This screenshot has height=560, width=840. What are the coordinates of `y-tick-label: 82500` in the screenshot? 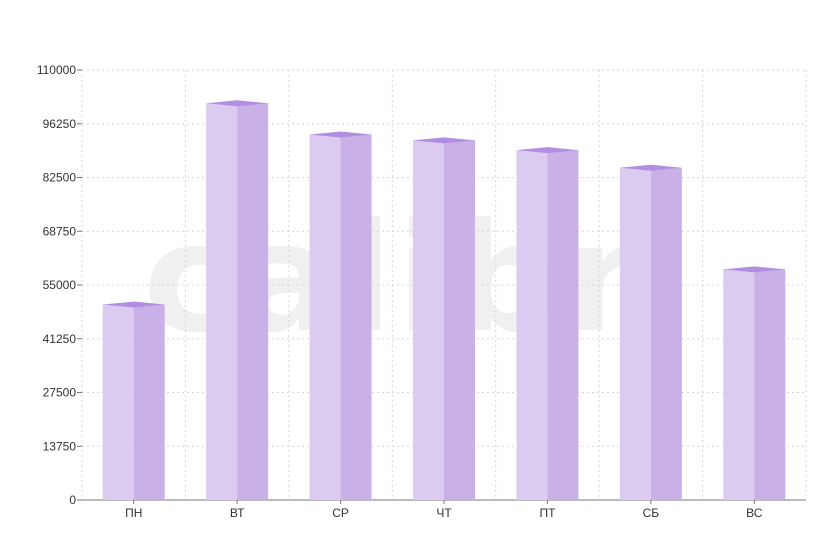 It's located at (60, 178).